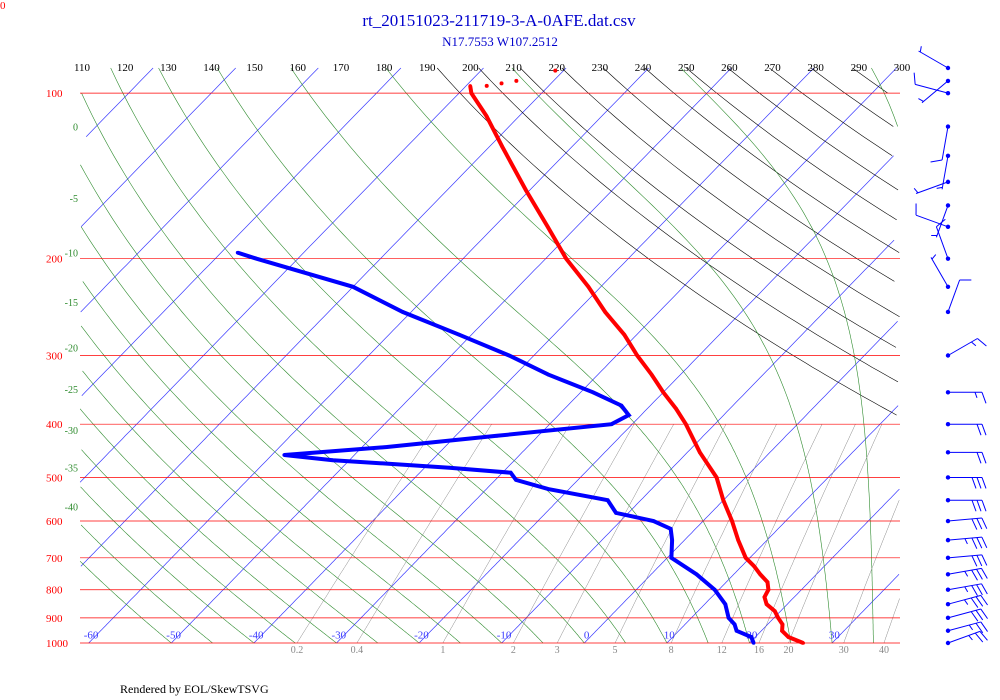  I want to click on mixing-ratio-label: 8, so click(671, 650).